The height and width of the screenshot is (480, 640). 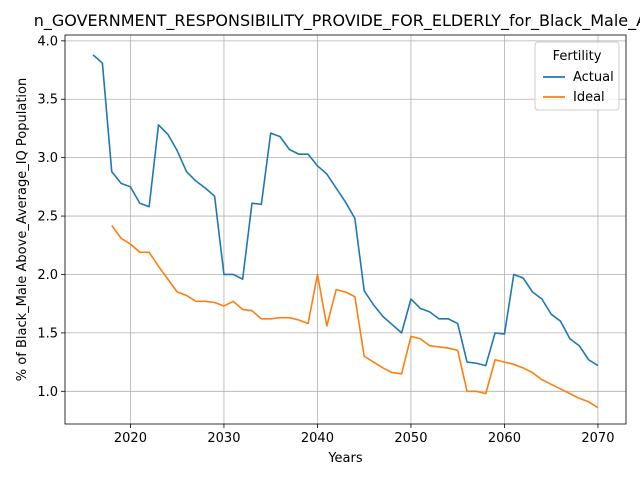 I want to click on legend-items: Actual Ideal, so click(x=578, y=87).